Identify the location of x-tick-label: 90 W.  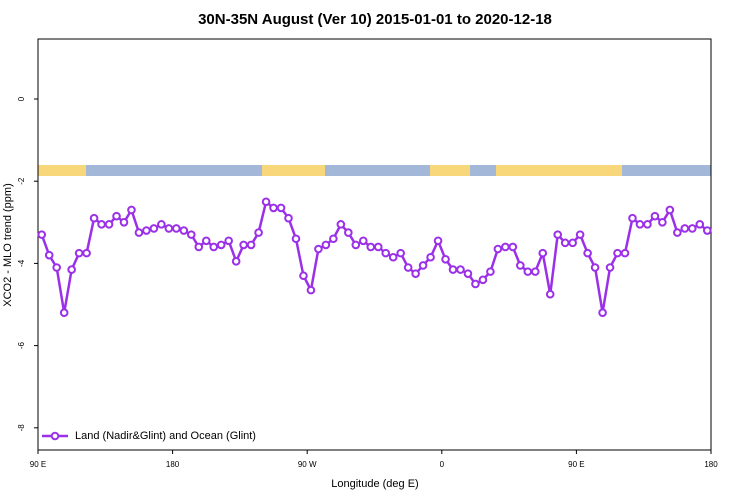
(307, 464).